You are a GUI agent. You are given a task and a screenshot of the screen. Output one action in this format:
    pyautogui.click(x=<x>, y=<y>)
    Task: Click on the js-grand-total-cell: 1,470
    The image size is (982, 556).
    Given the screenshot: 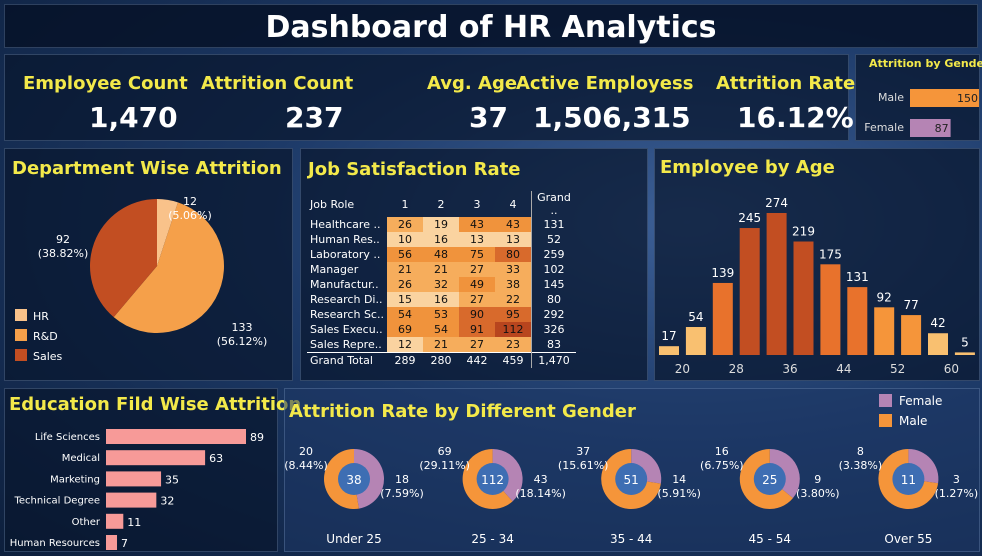 What is the action you would take?
    pyautogui.click(x=553, y=360)
    